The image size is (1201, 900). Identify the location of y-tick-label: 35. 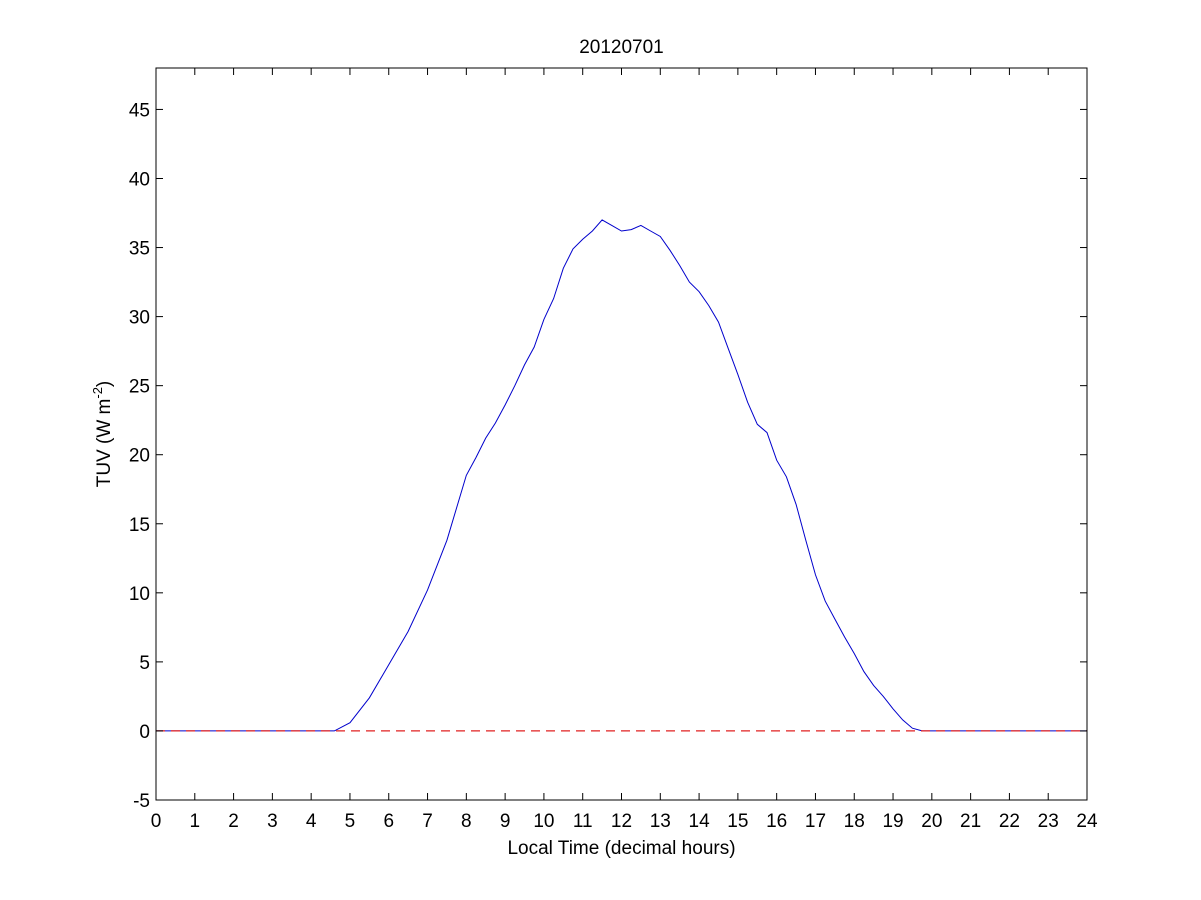
(139, 249).